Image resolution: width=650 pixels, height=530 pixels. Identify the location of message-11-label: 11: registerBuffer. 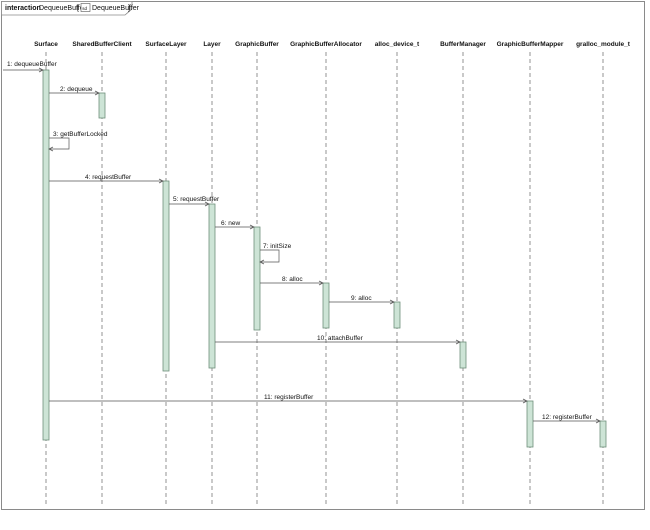
(289, 397).